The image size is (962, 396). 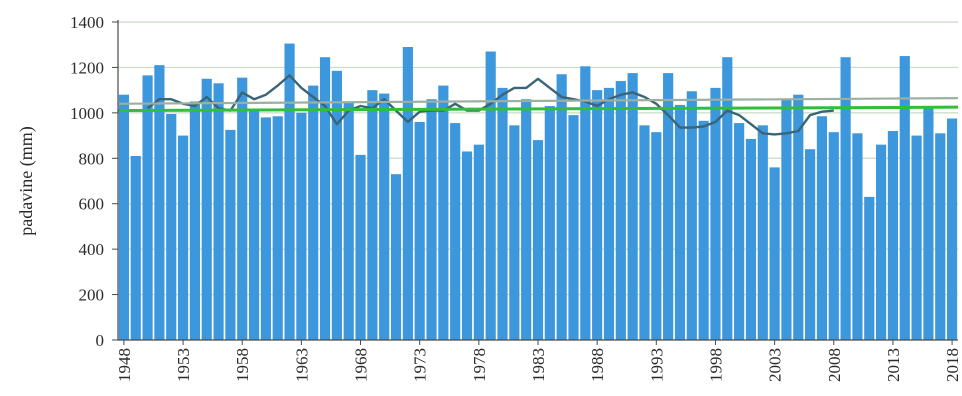 I want to click on mean-line, so click(x=538, y=109).